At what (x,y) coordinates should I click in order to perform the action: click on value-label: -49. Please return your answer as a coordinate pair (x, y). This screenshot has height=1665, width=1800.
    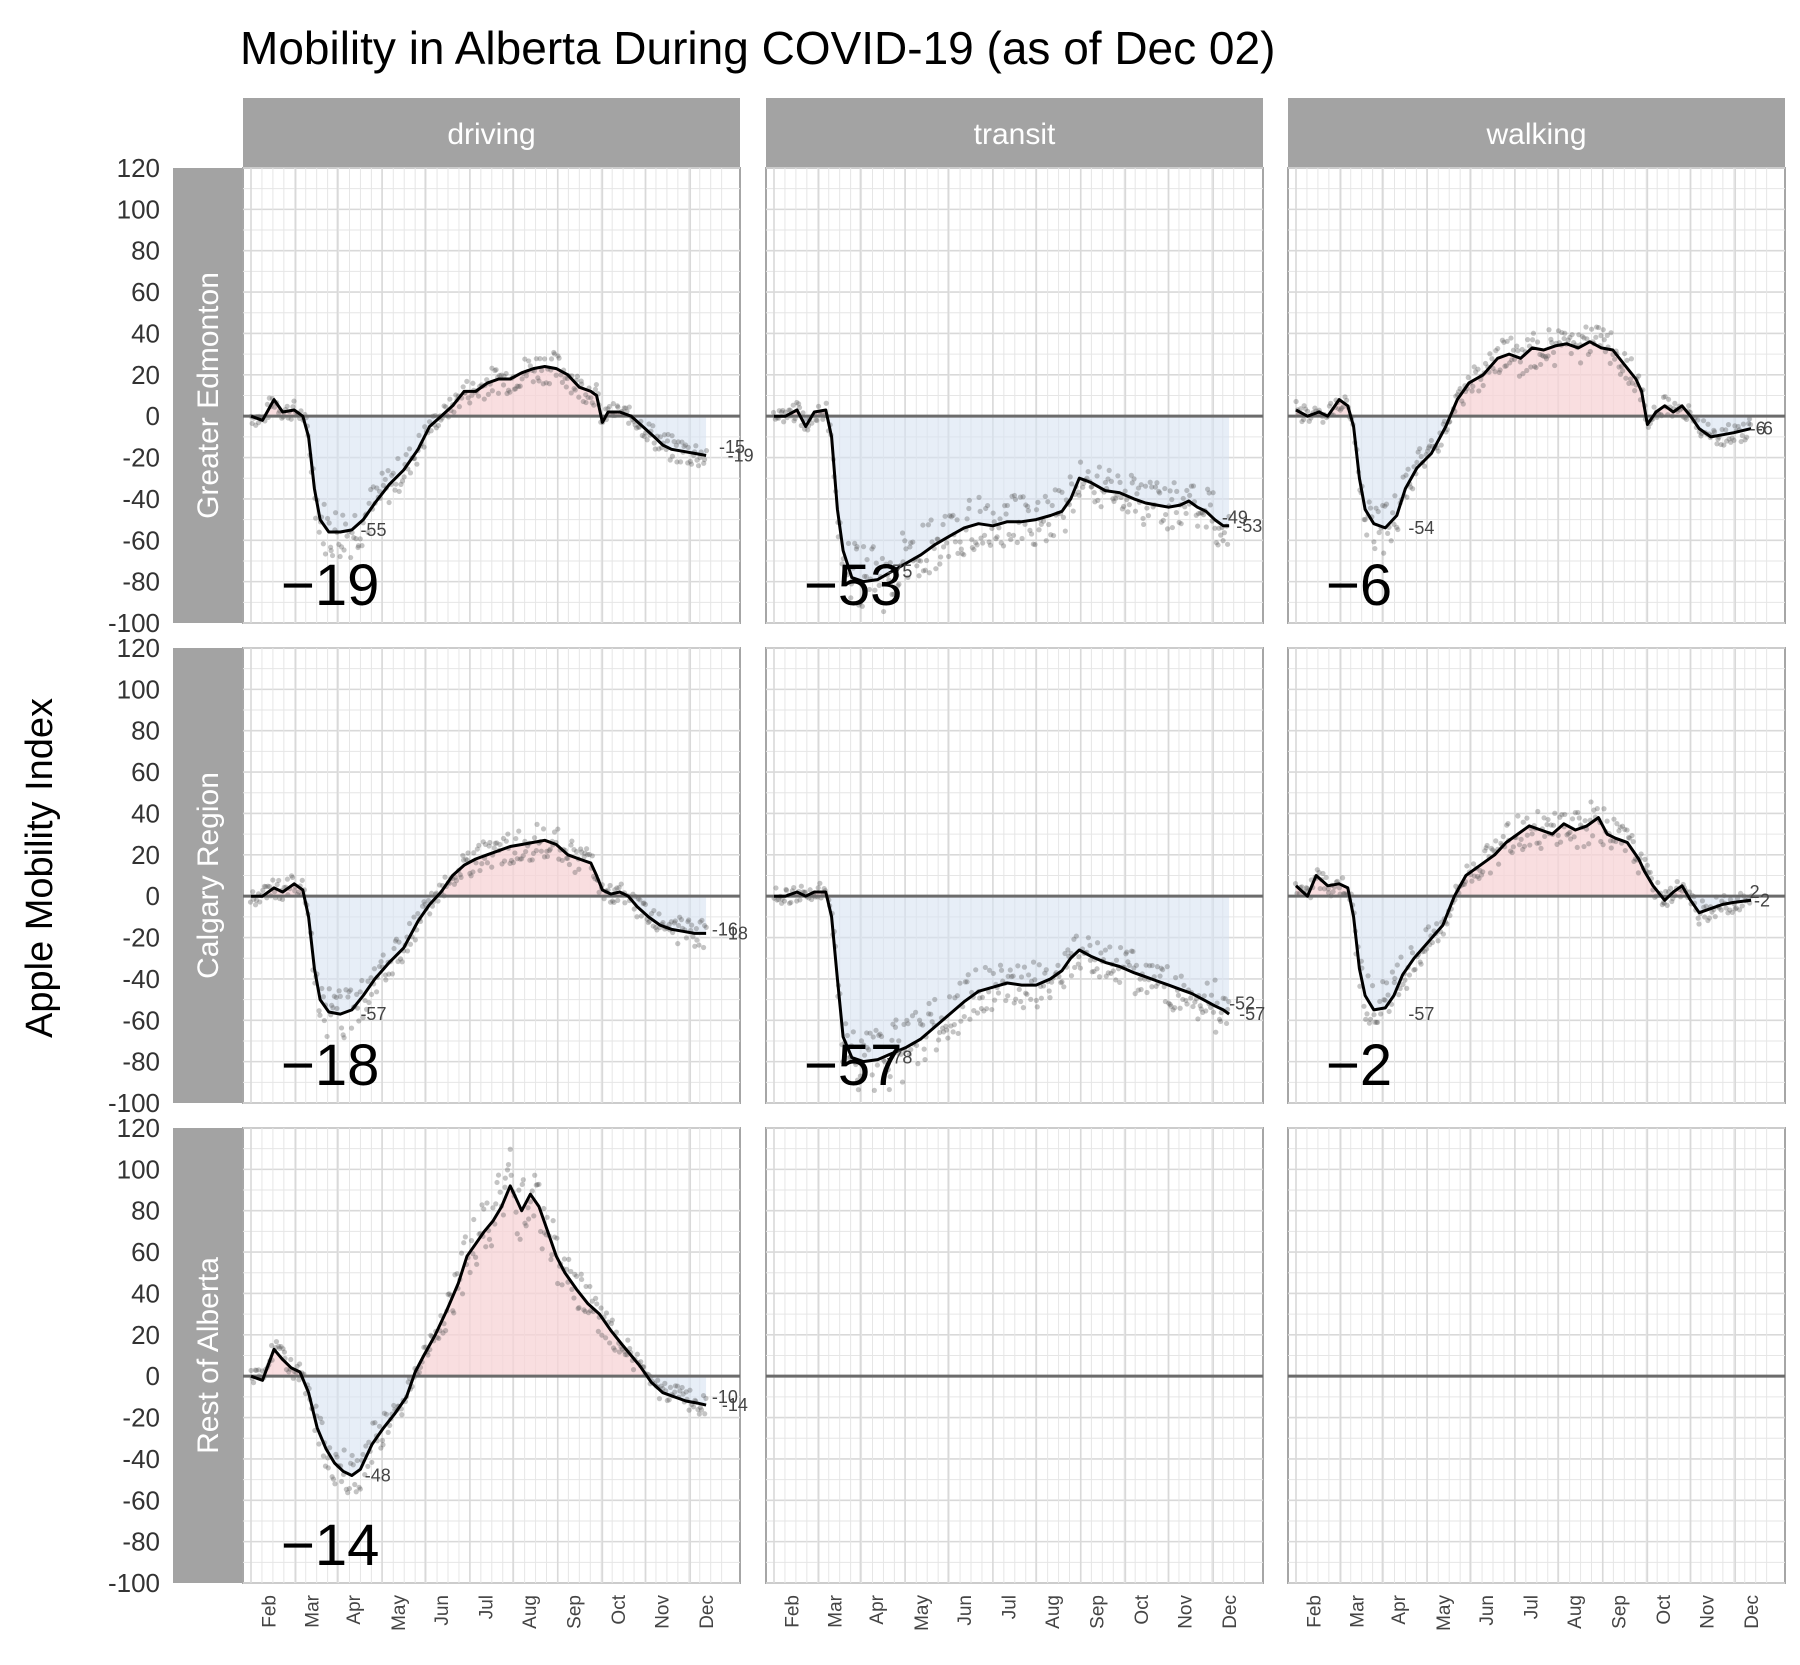
    Looking at the image, I should click on (1235, 518).